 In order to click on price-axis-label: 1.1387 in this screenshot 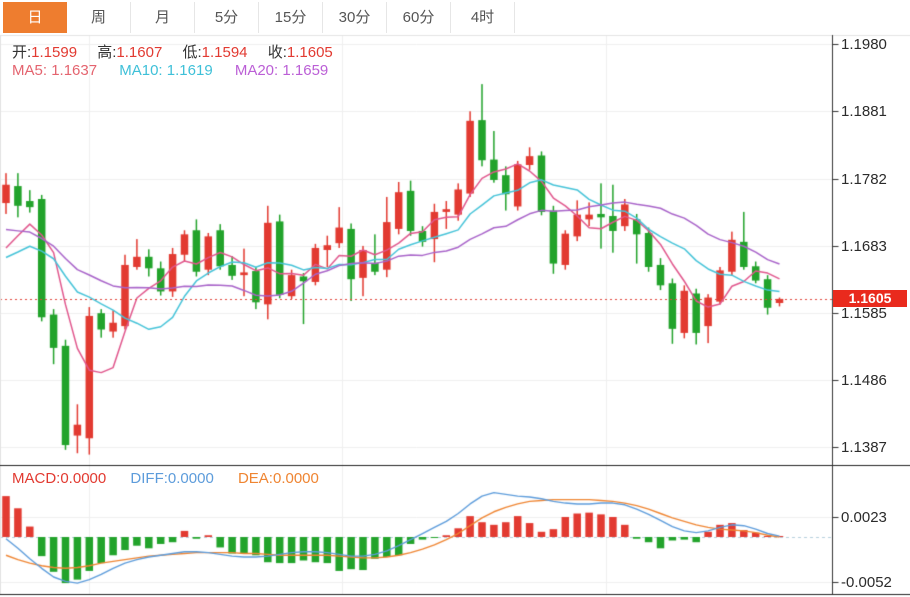, I will do `click(864, 448)`.